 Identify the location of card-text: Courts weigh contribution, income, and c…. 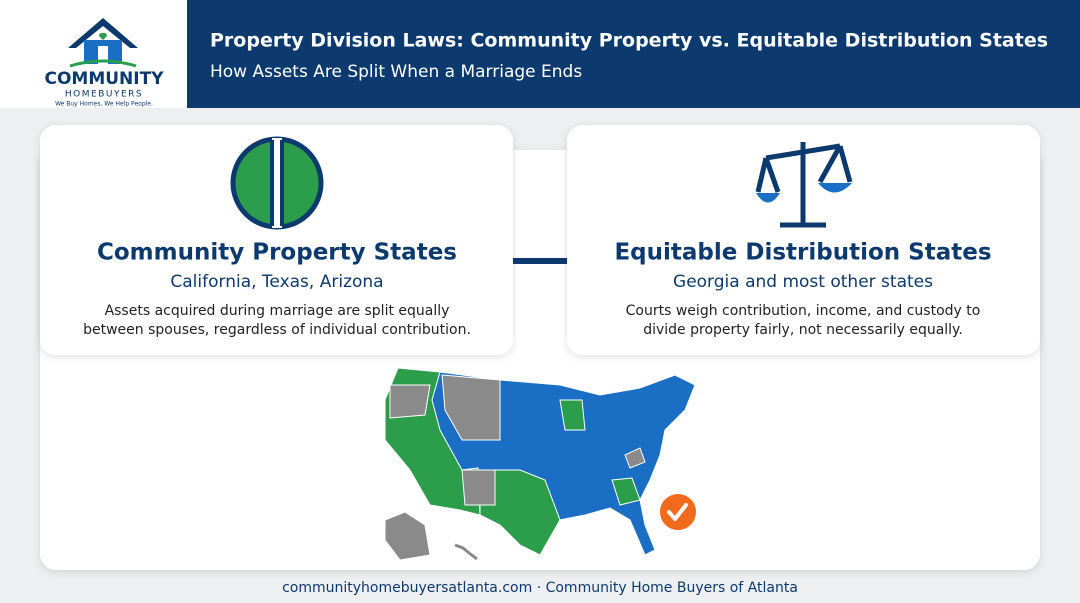
(803, 311).